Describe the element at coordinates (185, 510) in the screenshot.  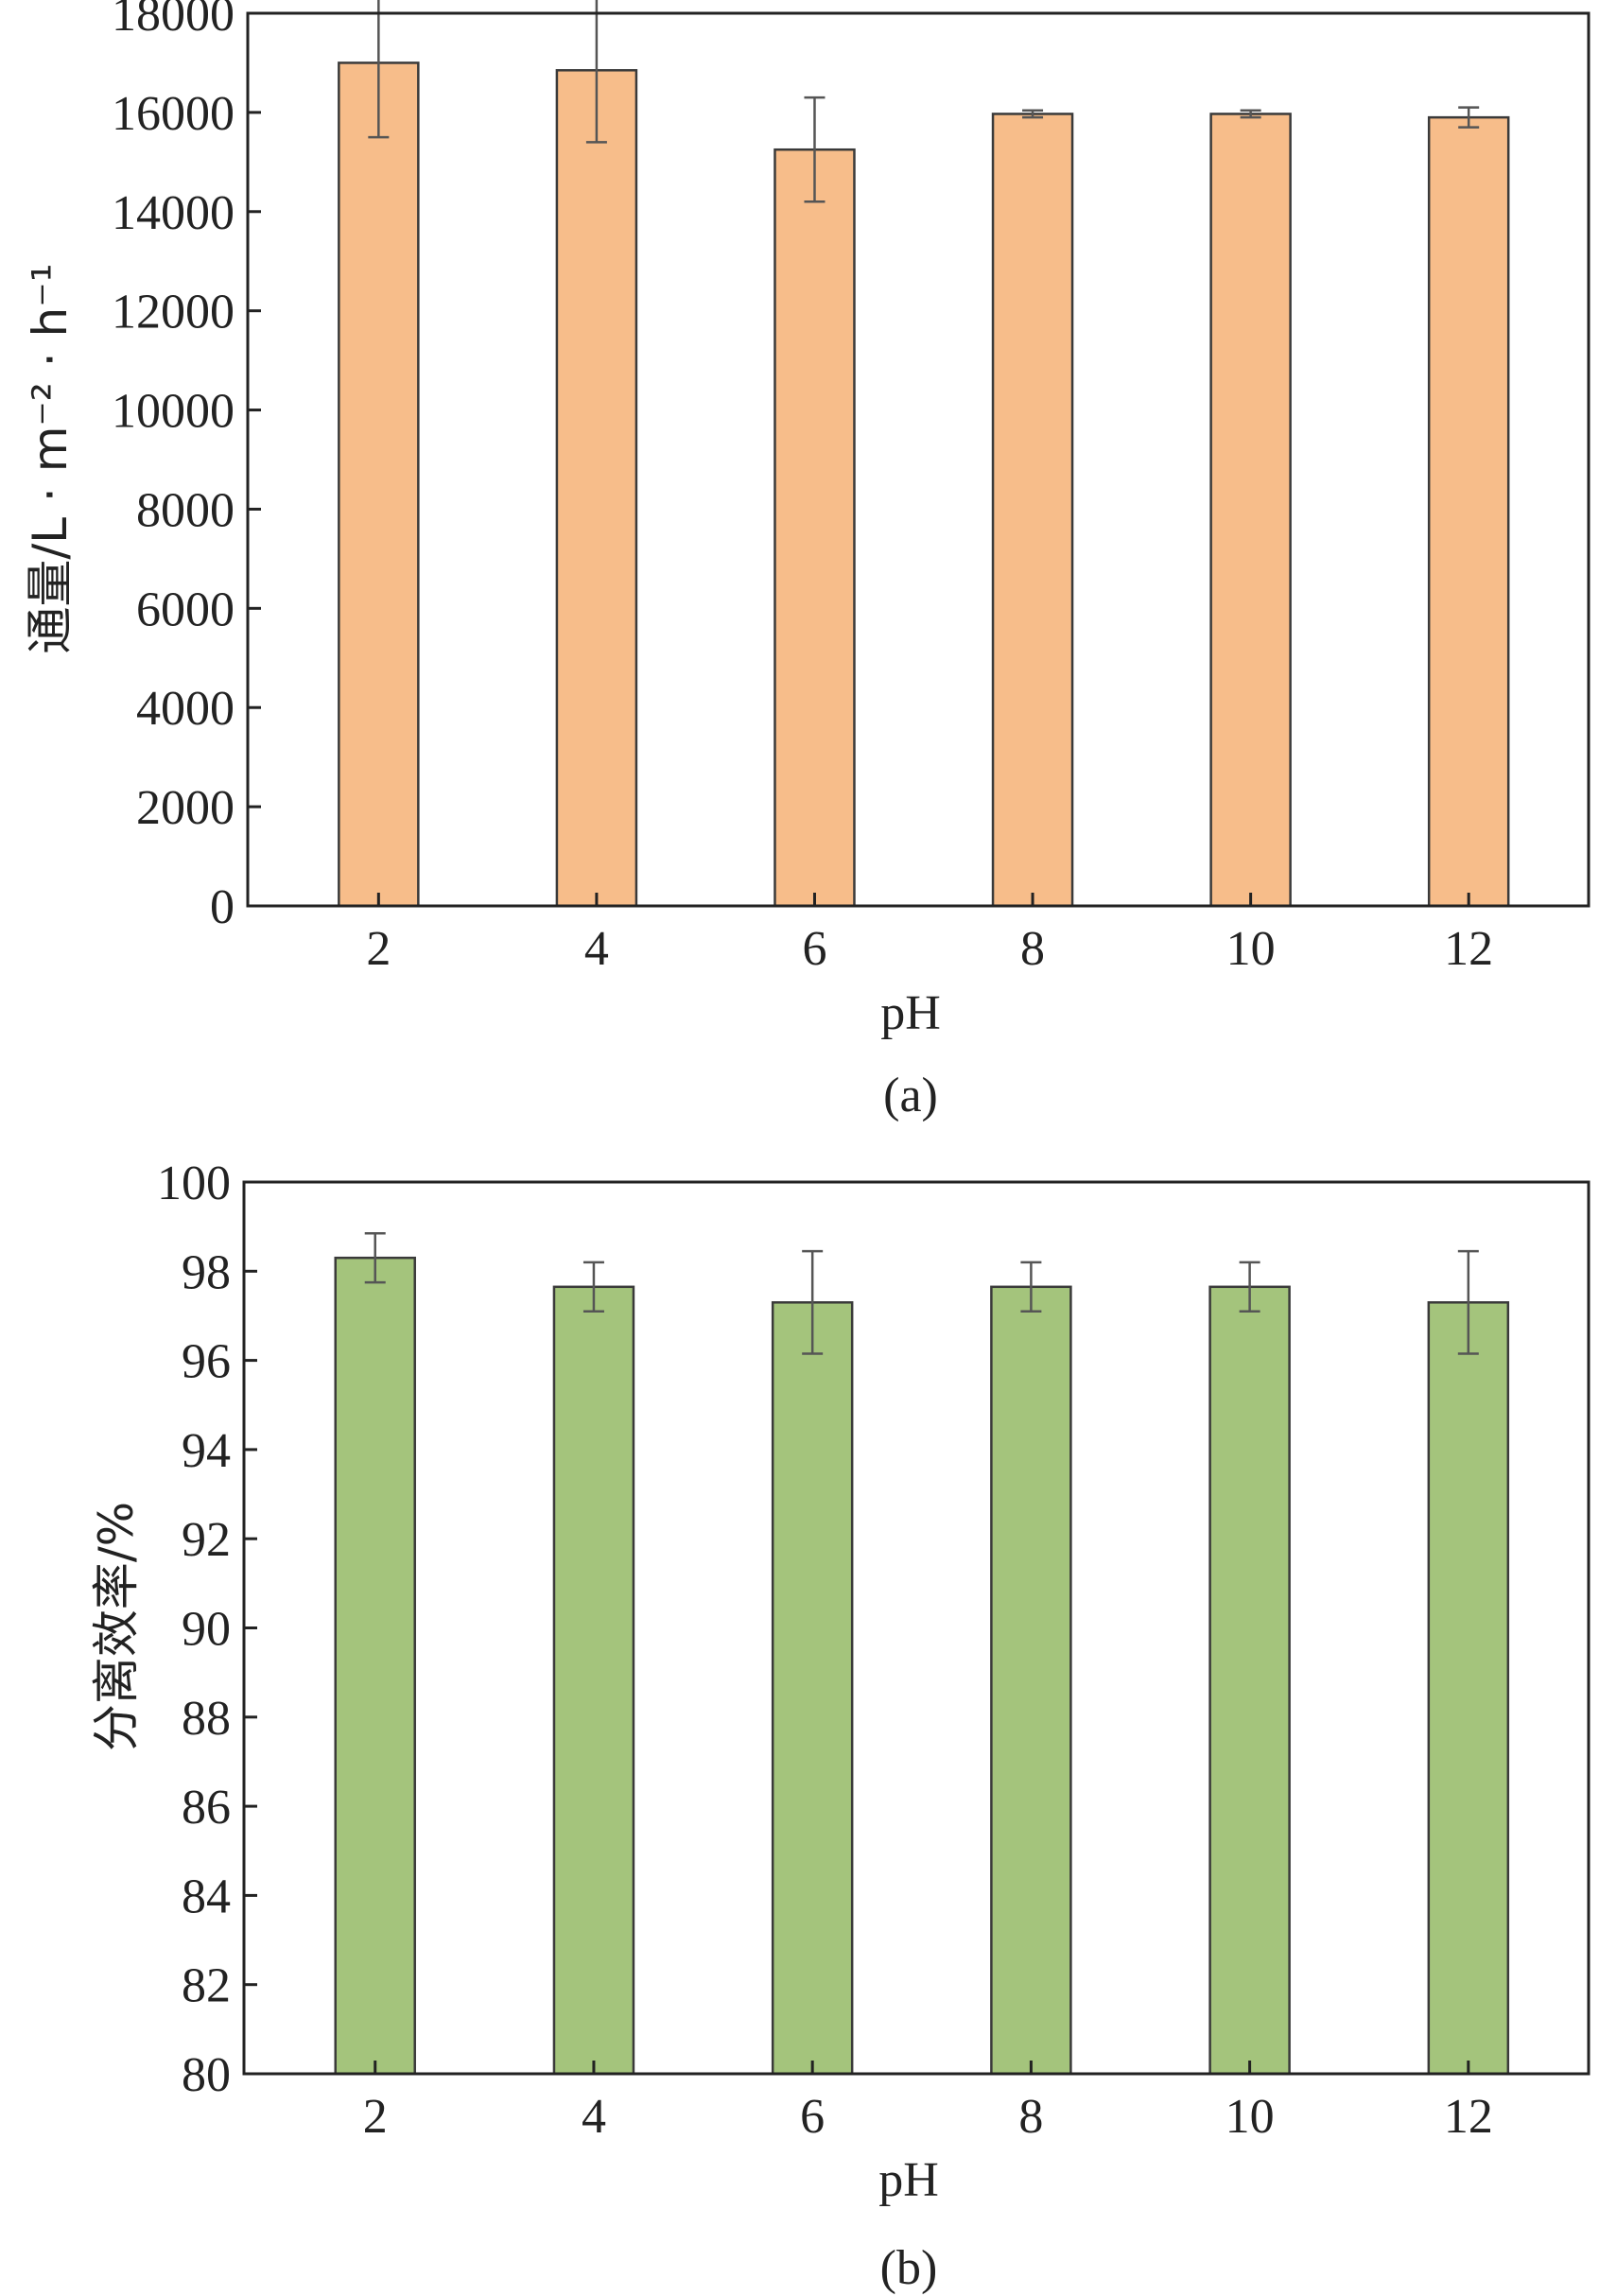
I see `y-tick-label: 8000` at that location.